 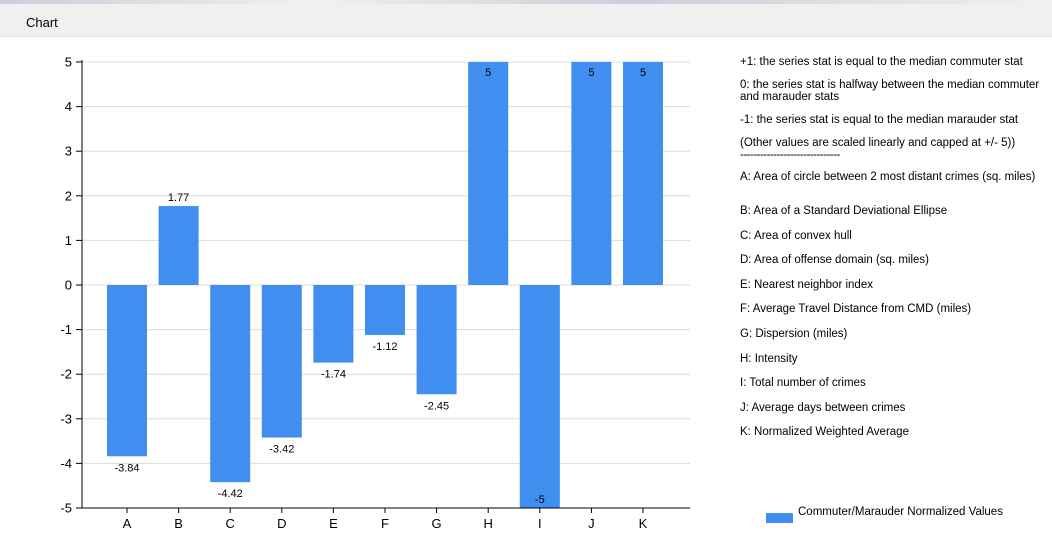 What do you see at coordinates (769, 358) in the screenshot?
I see `legend-item-h: H: Intensity` at bounding box center [769, 358].